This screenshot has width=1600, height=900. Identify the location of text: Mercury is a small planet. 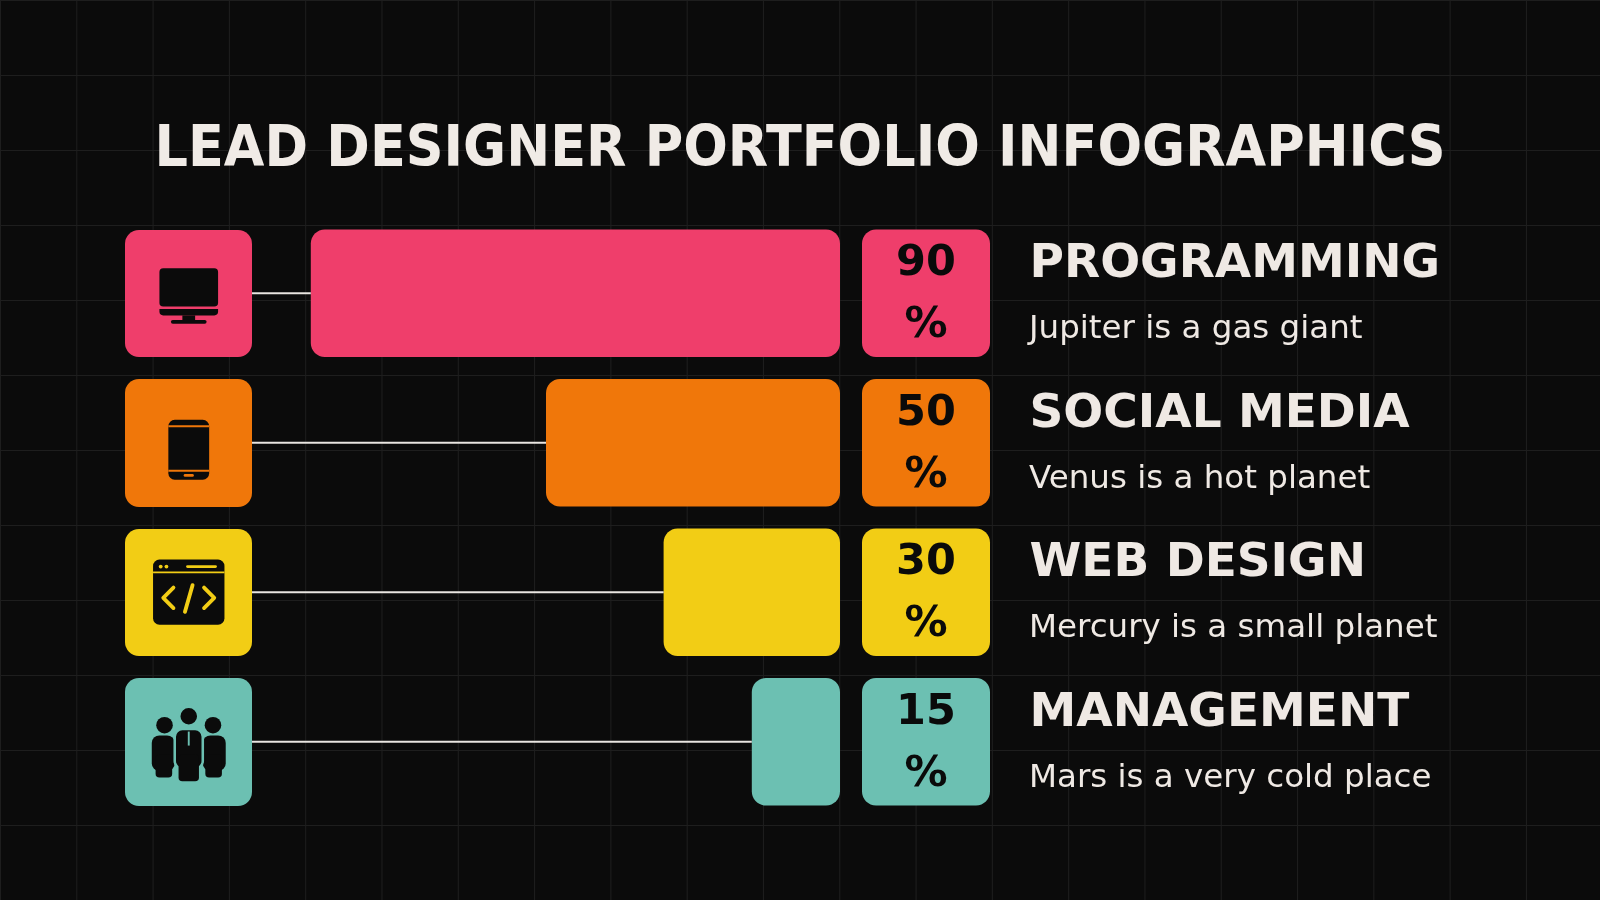
(1233, 626).